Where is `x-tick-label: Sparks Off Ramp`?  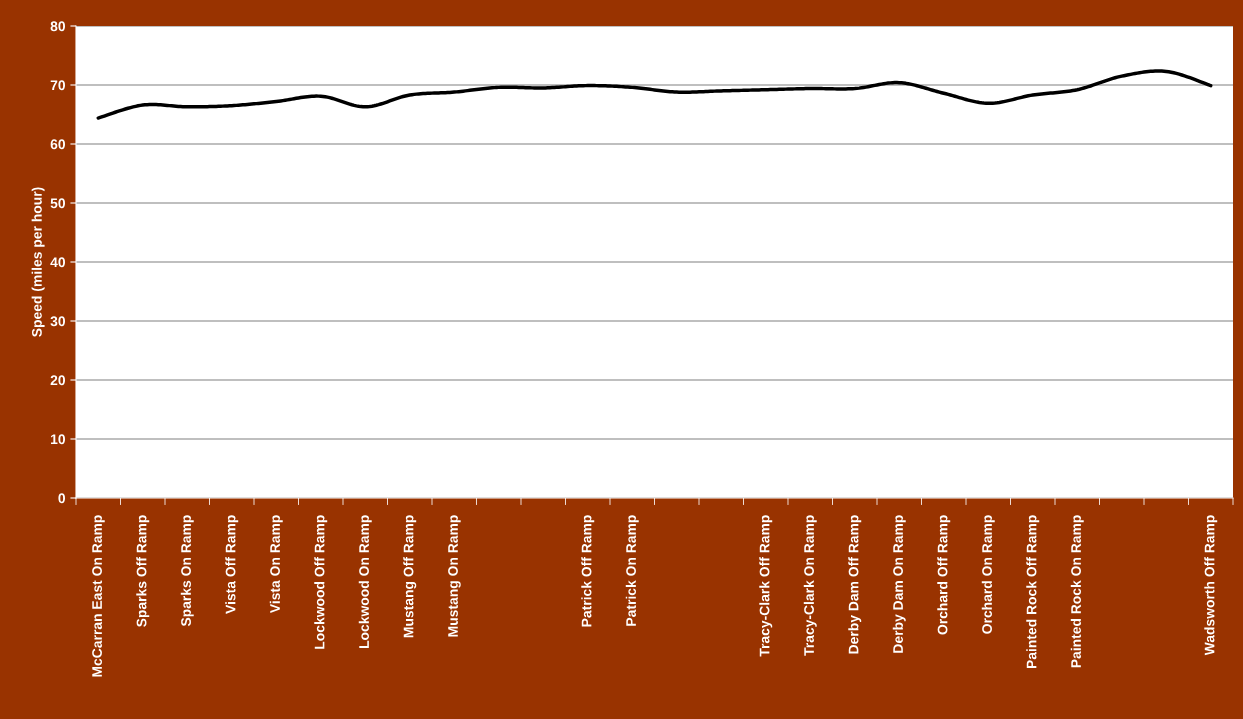
x-tick-label: Sparks Off Ramp is located at coordinates (143, 571).